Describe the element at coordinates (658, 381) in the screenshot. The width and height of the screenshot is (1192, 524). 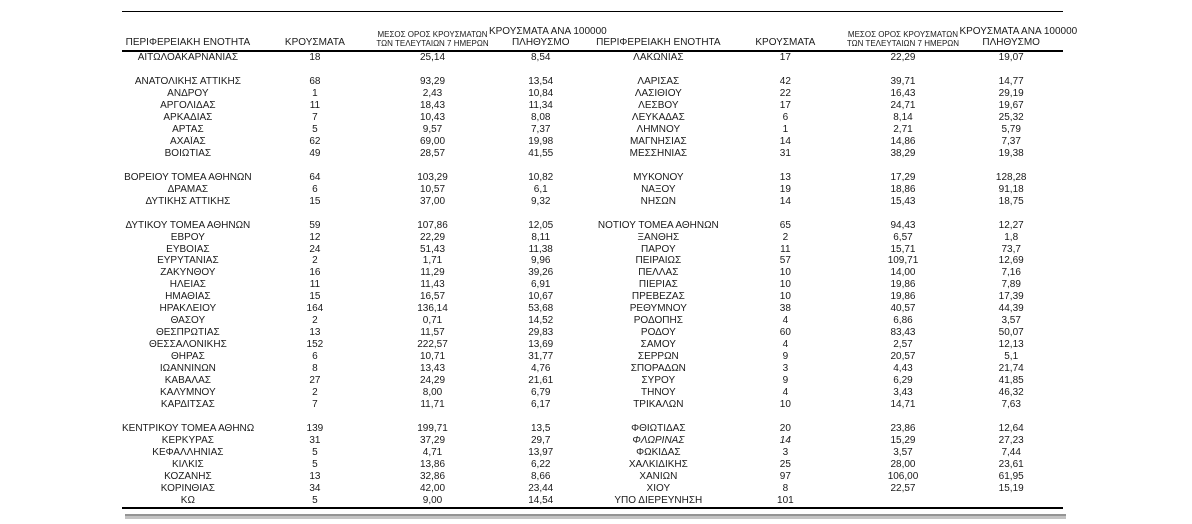
I see `region-cell: ΣΥΡΟΥ` at that location.